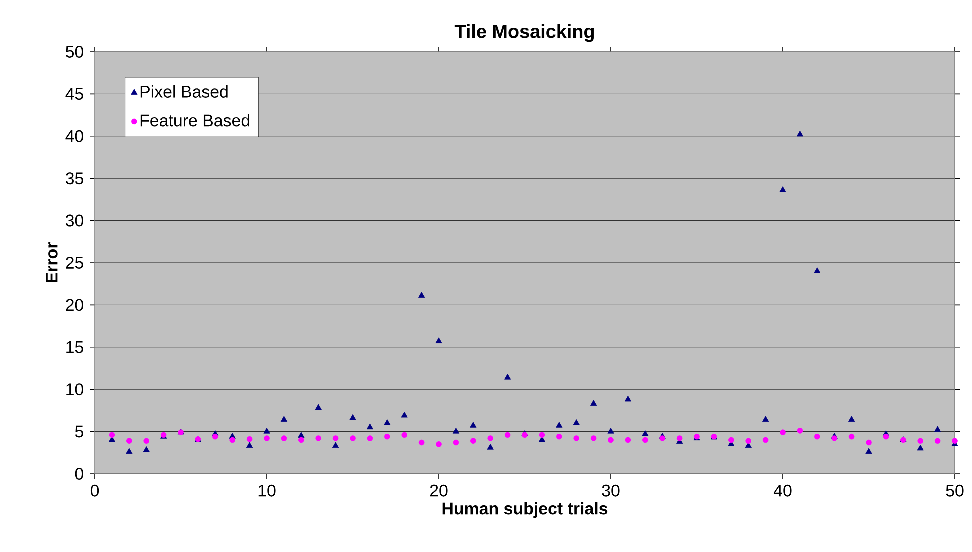  Describe the element at coordinates (79, 474) in the screenshot. I see `y-tick-label: 0` at that location.